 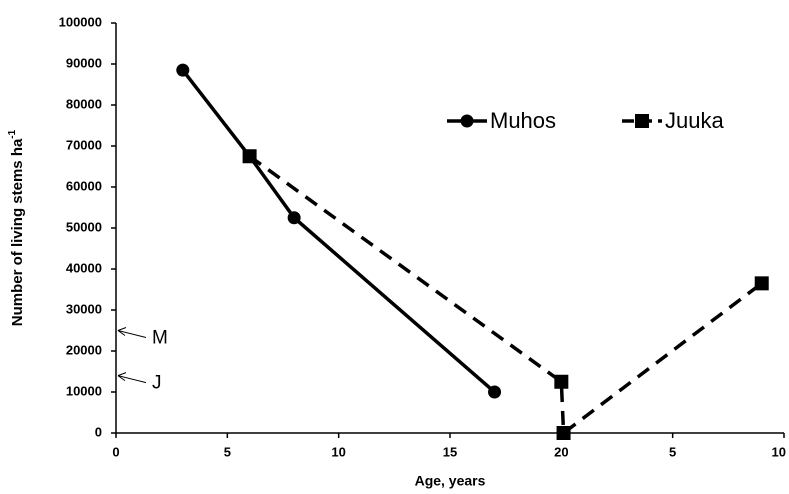 What do you see at coordinates (115, 451) in the screenshot?
I see `x-tick-label: 0` at bounding box center [115, 451].